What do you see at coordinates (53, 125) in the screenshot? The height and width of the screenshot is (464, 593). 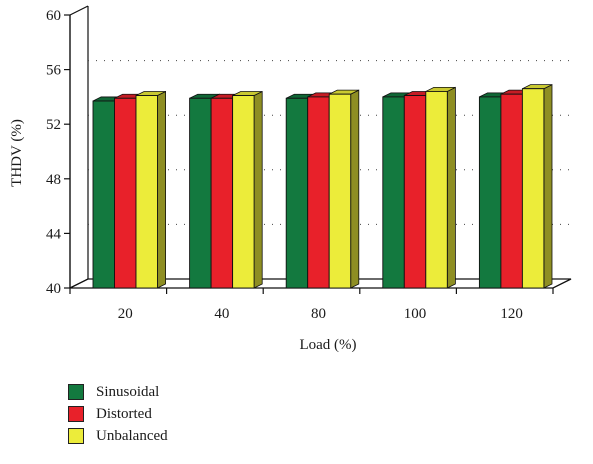 I see `y-tick-label: 52` at bounding box center [53, 125].